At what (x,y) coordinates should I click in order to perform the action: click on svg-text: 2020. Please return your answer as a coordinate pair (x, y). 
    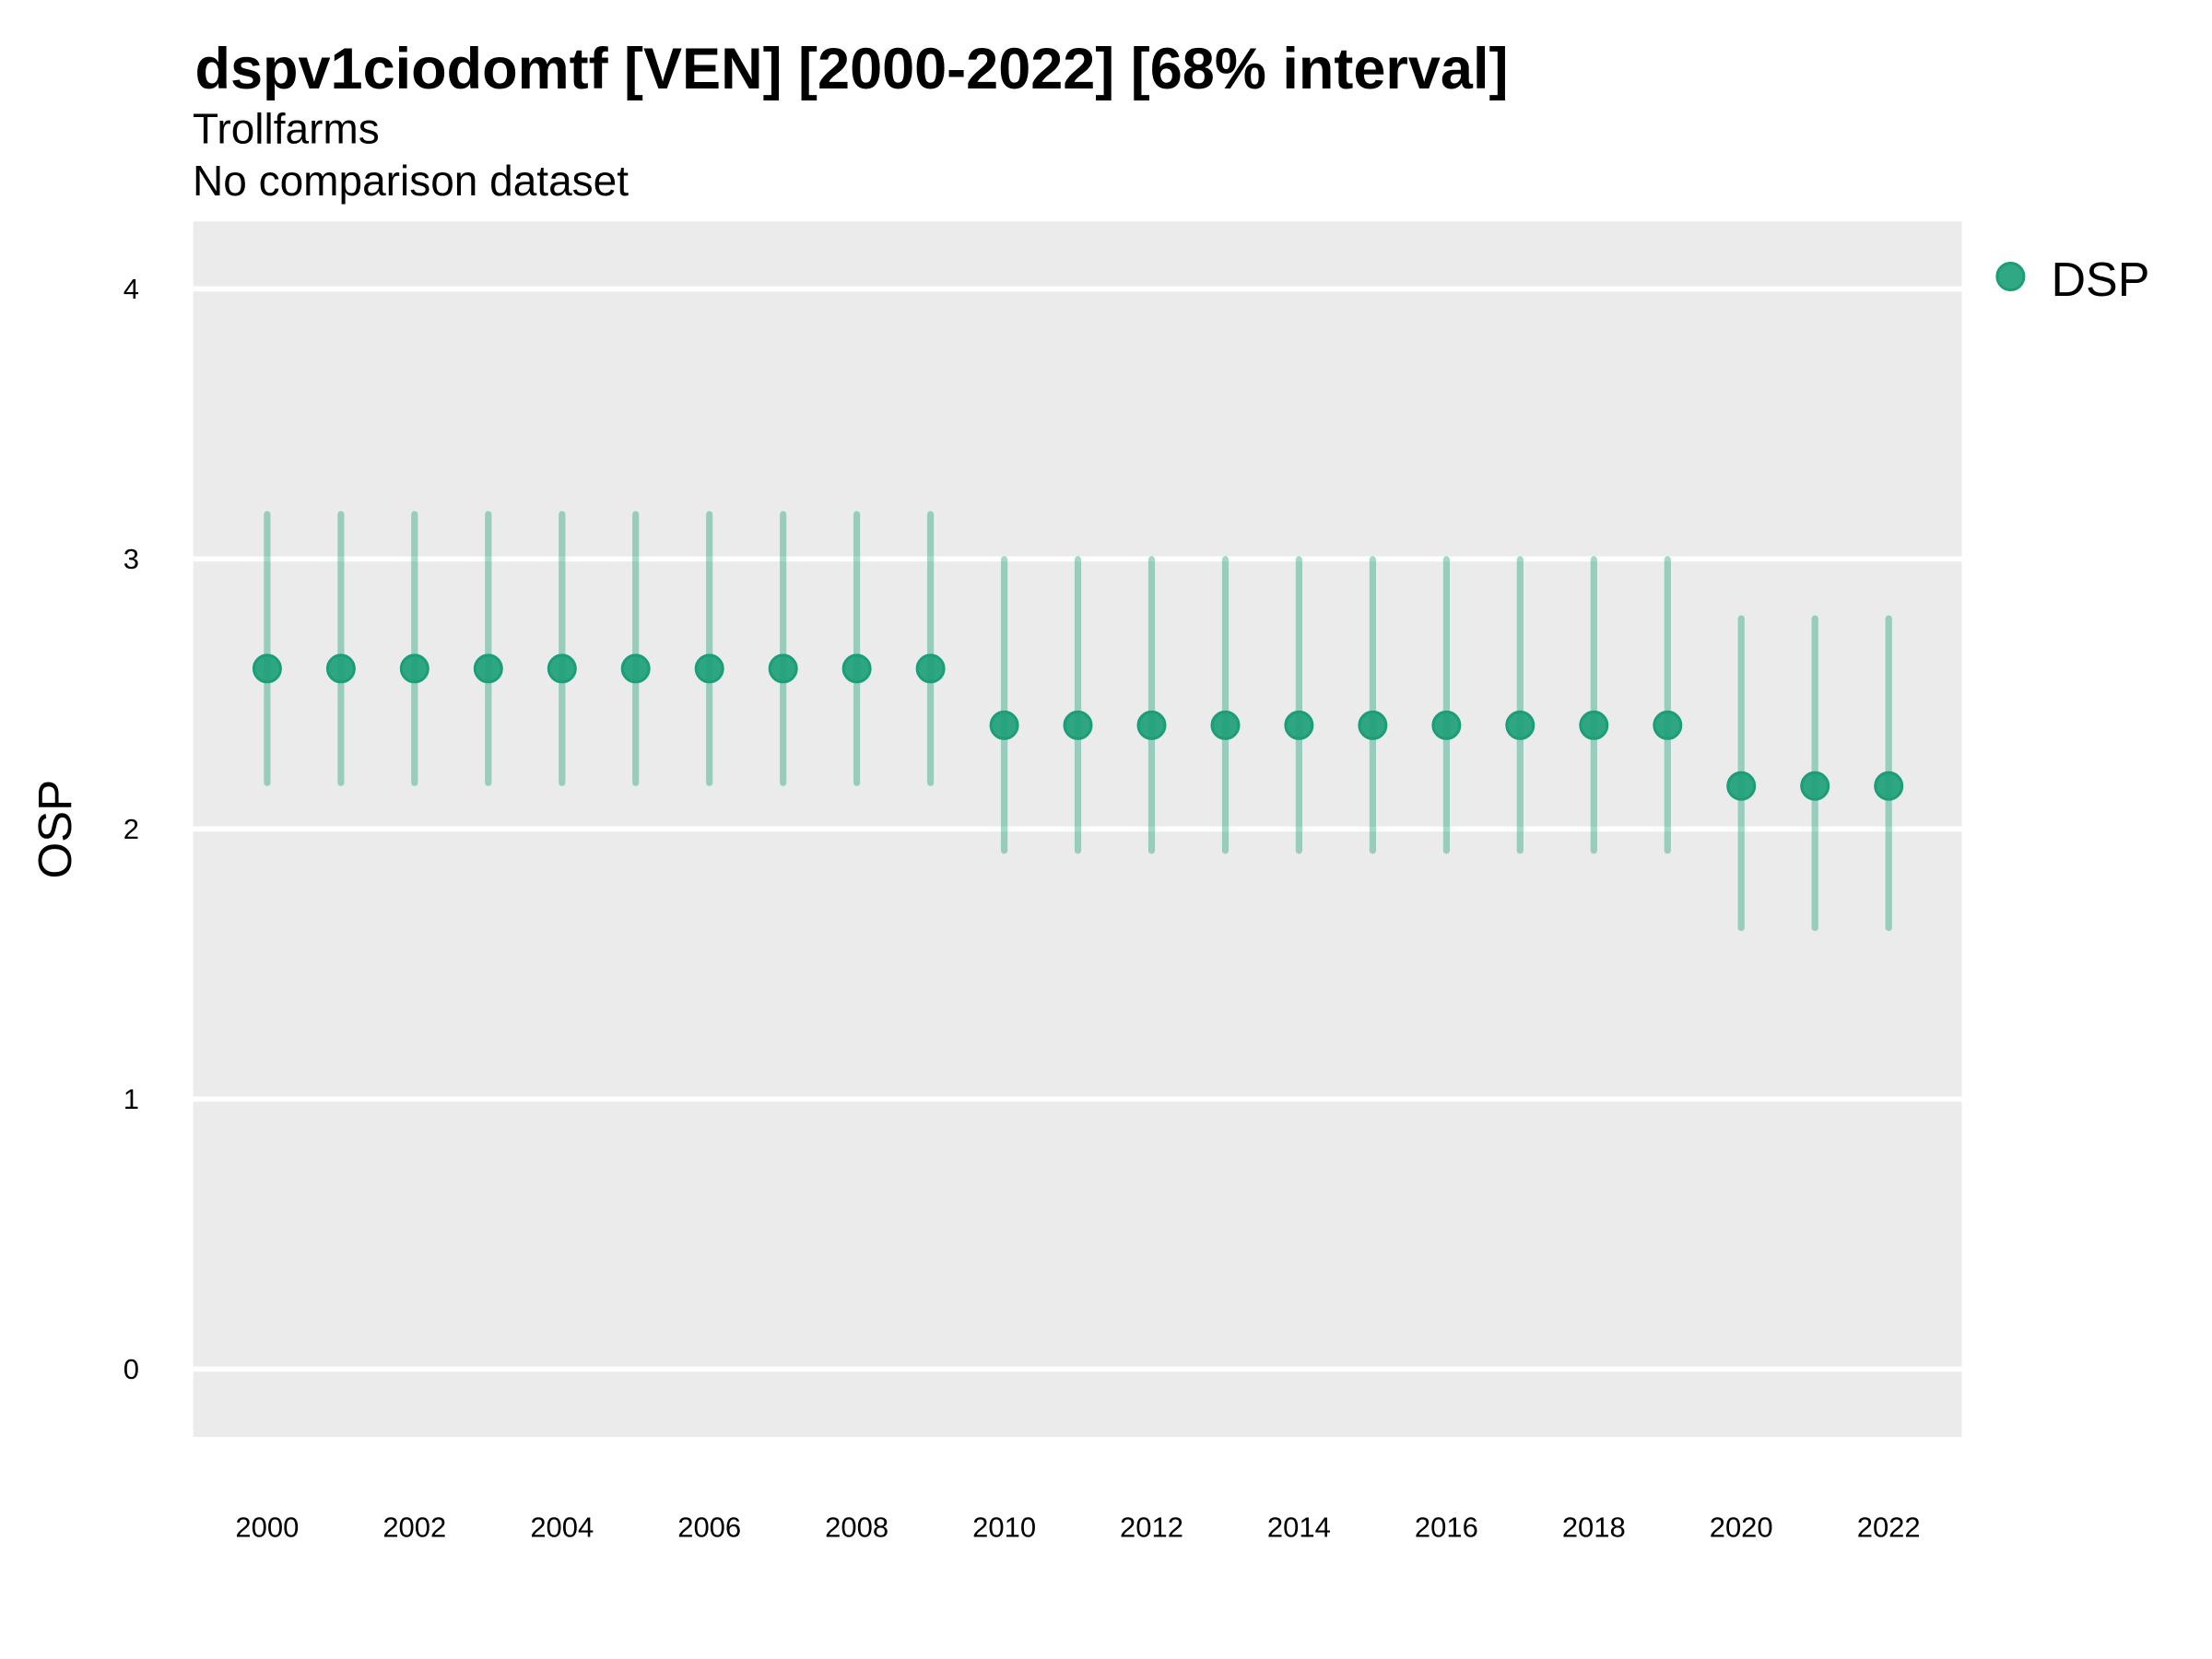
    Looking at the image, I should click on (1741, 1528).